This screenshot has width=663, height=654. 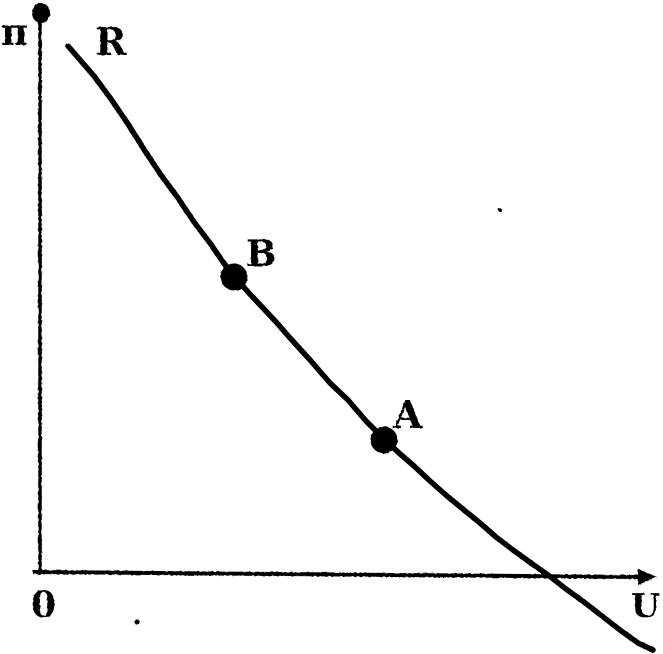 I want to click on y-axis-arrowhead, so click(x=41, y=13).